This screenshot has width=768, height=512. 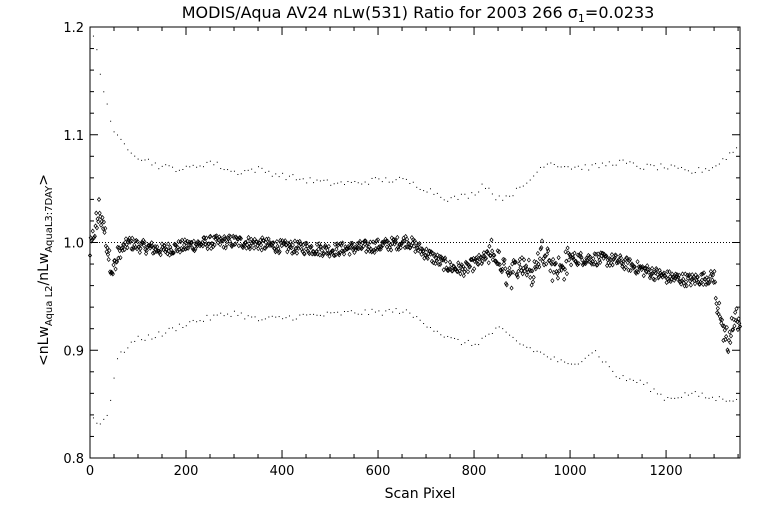 I want to click on y-tick-label: 1.1, so click(x=73, y=136).